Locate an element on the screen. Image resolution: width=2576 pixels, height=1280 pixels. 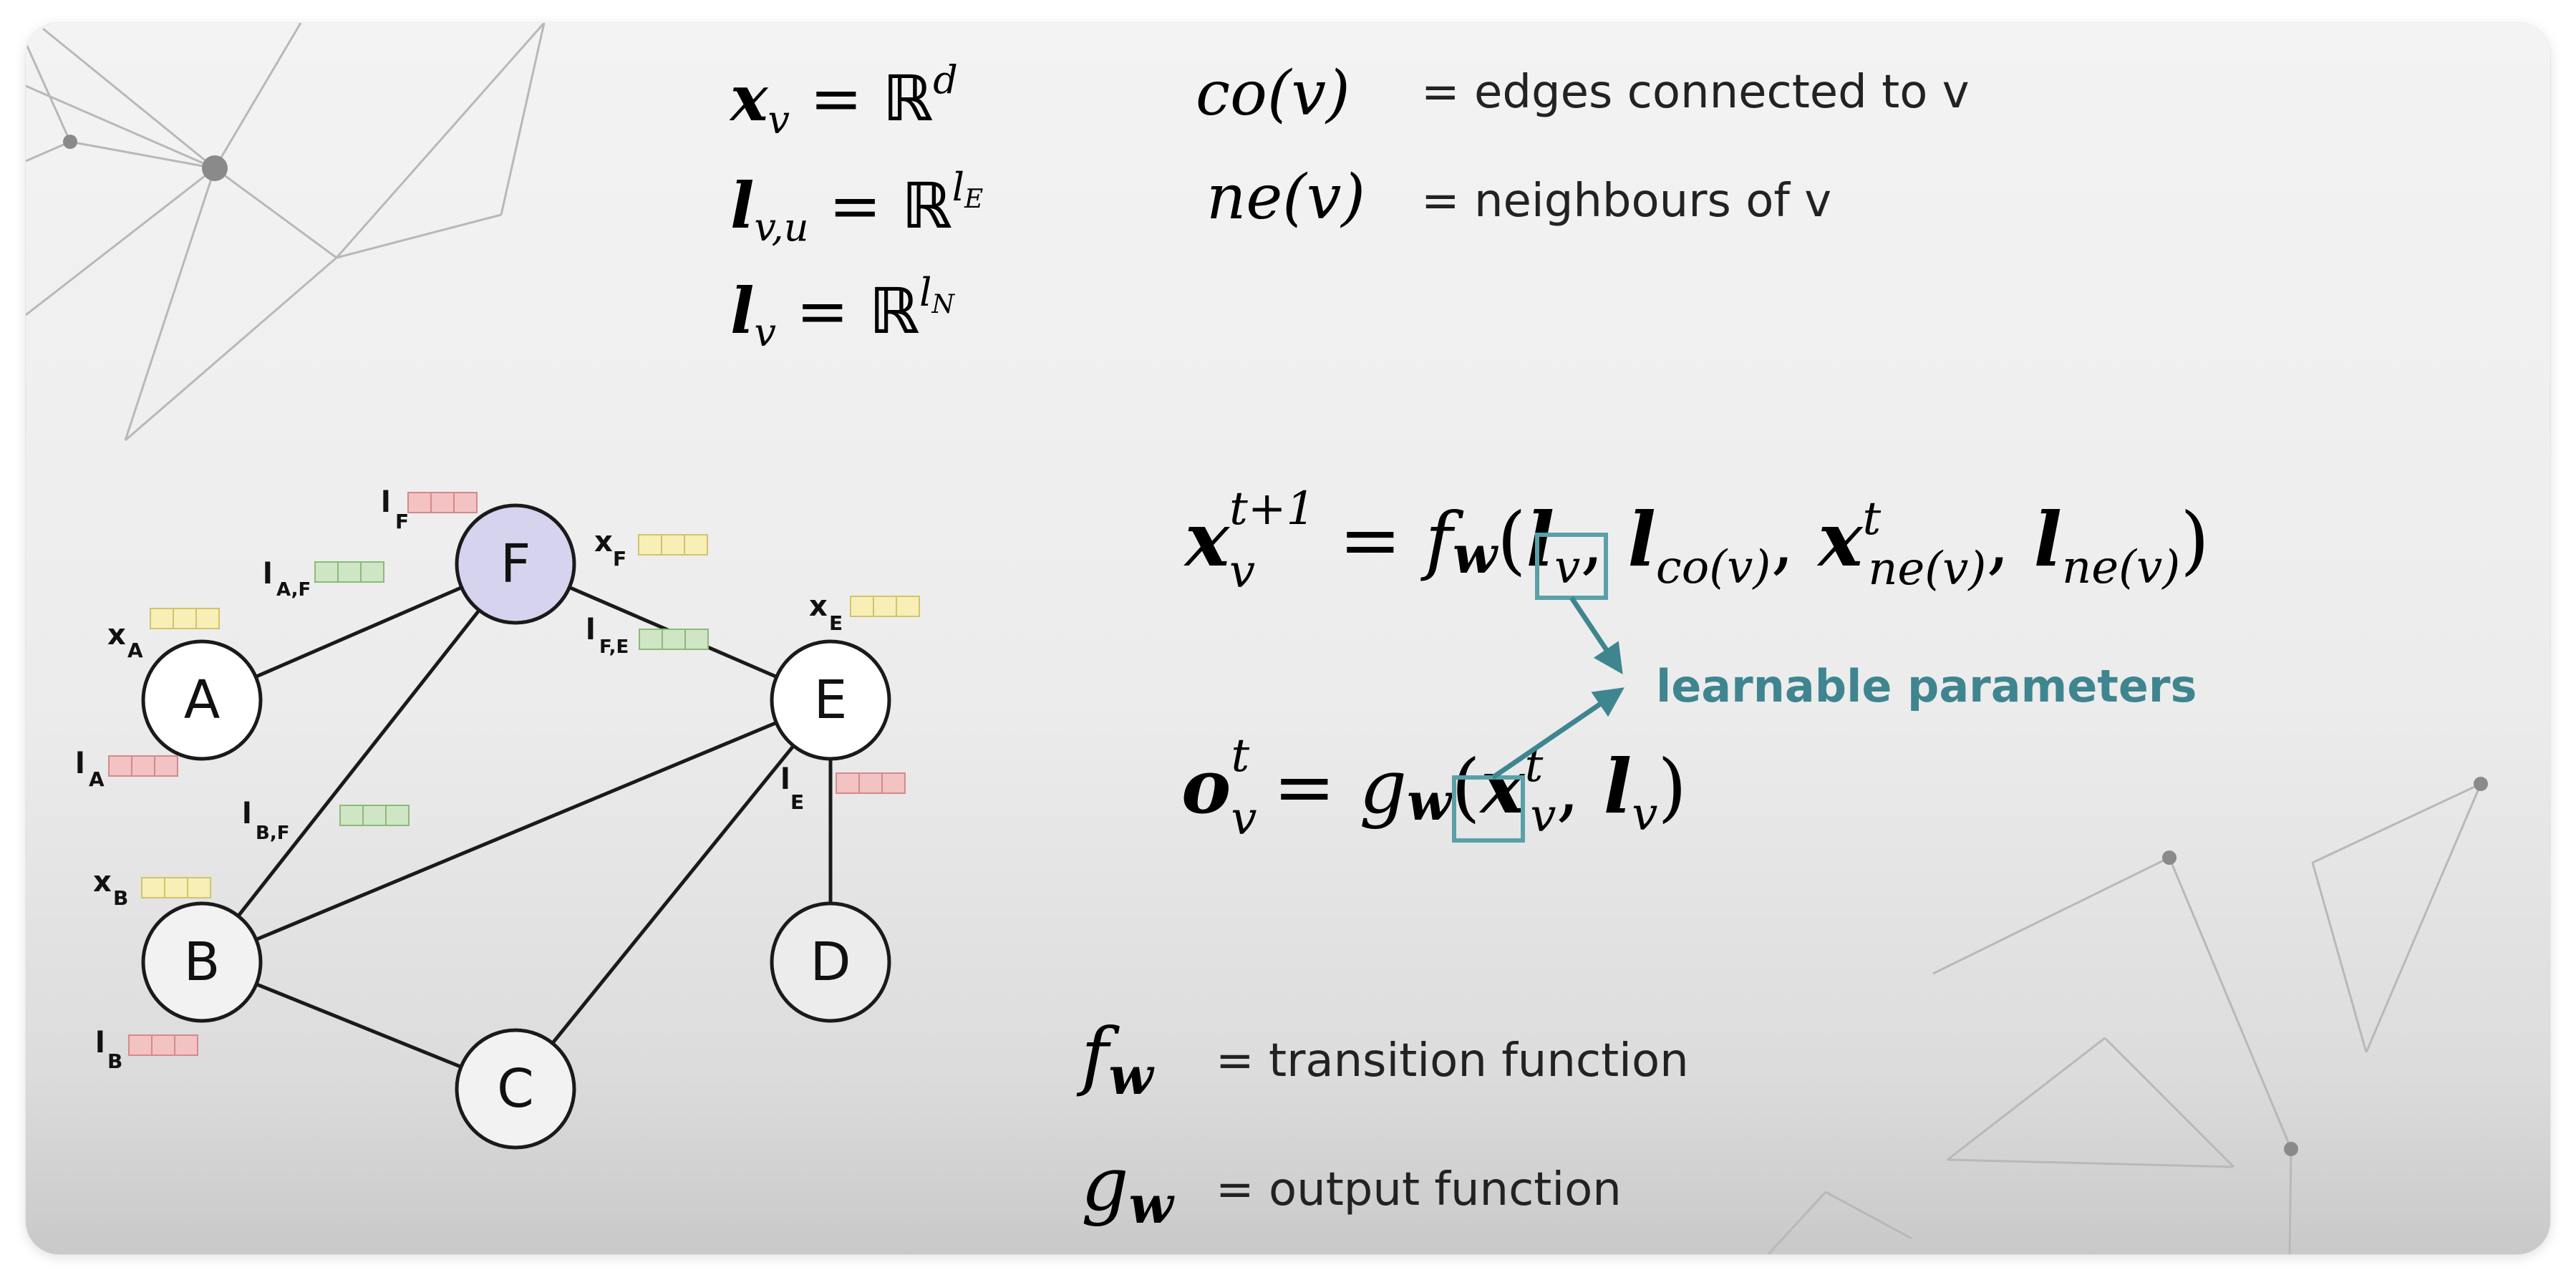
f-w-symbol: fw is located at coordinates (1116, 1059).